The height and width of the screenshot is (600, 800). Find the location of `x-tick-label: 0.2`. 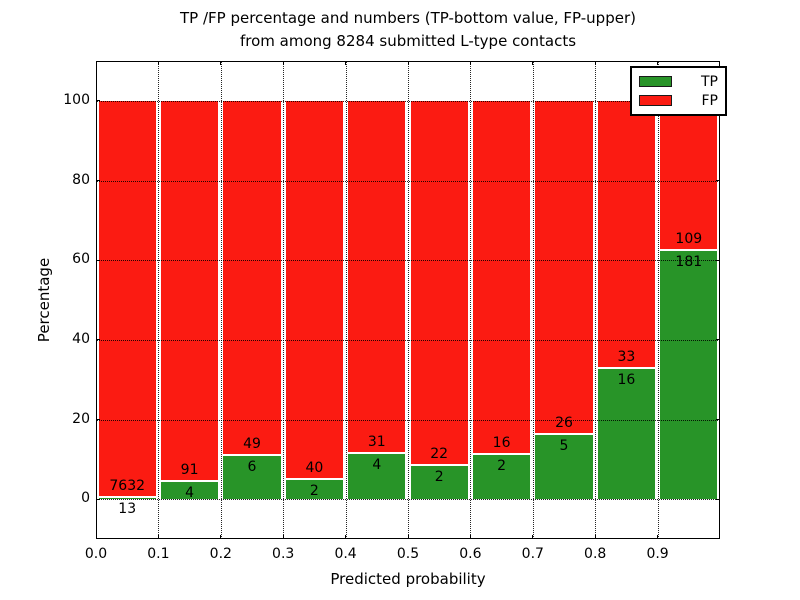

x-tick-label: 0.2 is located at coordinates (220, 554).